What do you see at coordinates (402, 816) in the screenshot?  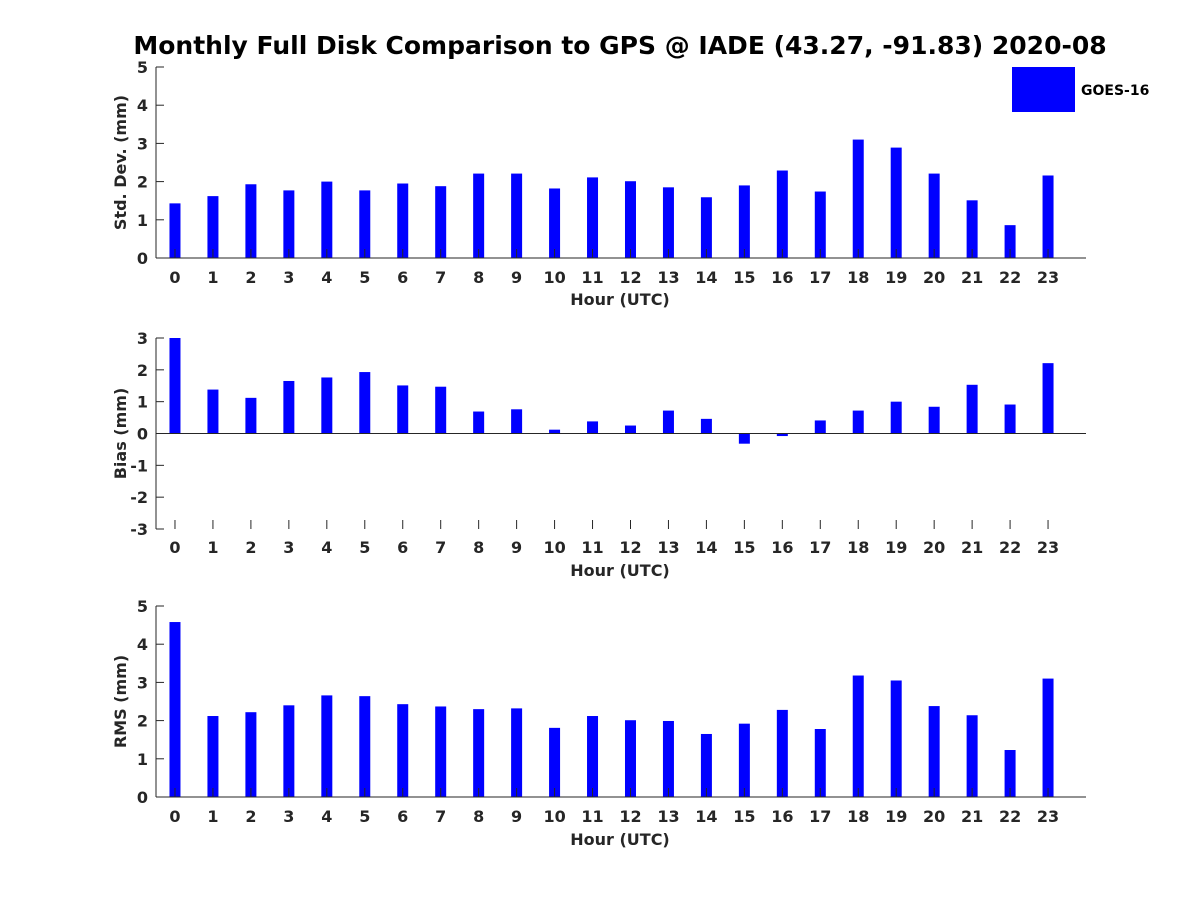 I see `rms-x-tick-label: 6` at bounding box center [402, 816].